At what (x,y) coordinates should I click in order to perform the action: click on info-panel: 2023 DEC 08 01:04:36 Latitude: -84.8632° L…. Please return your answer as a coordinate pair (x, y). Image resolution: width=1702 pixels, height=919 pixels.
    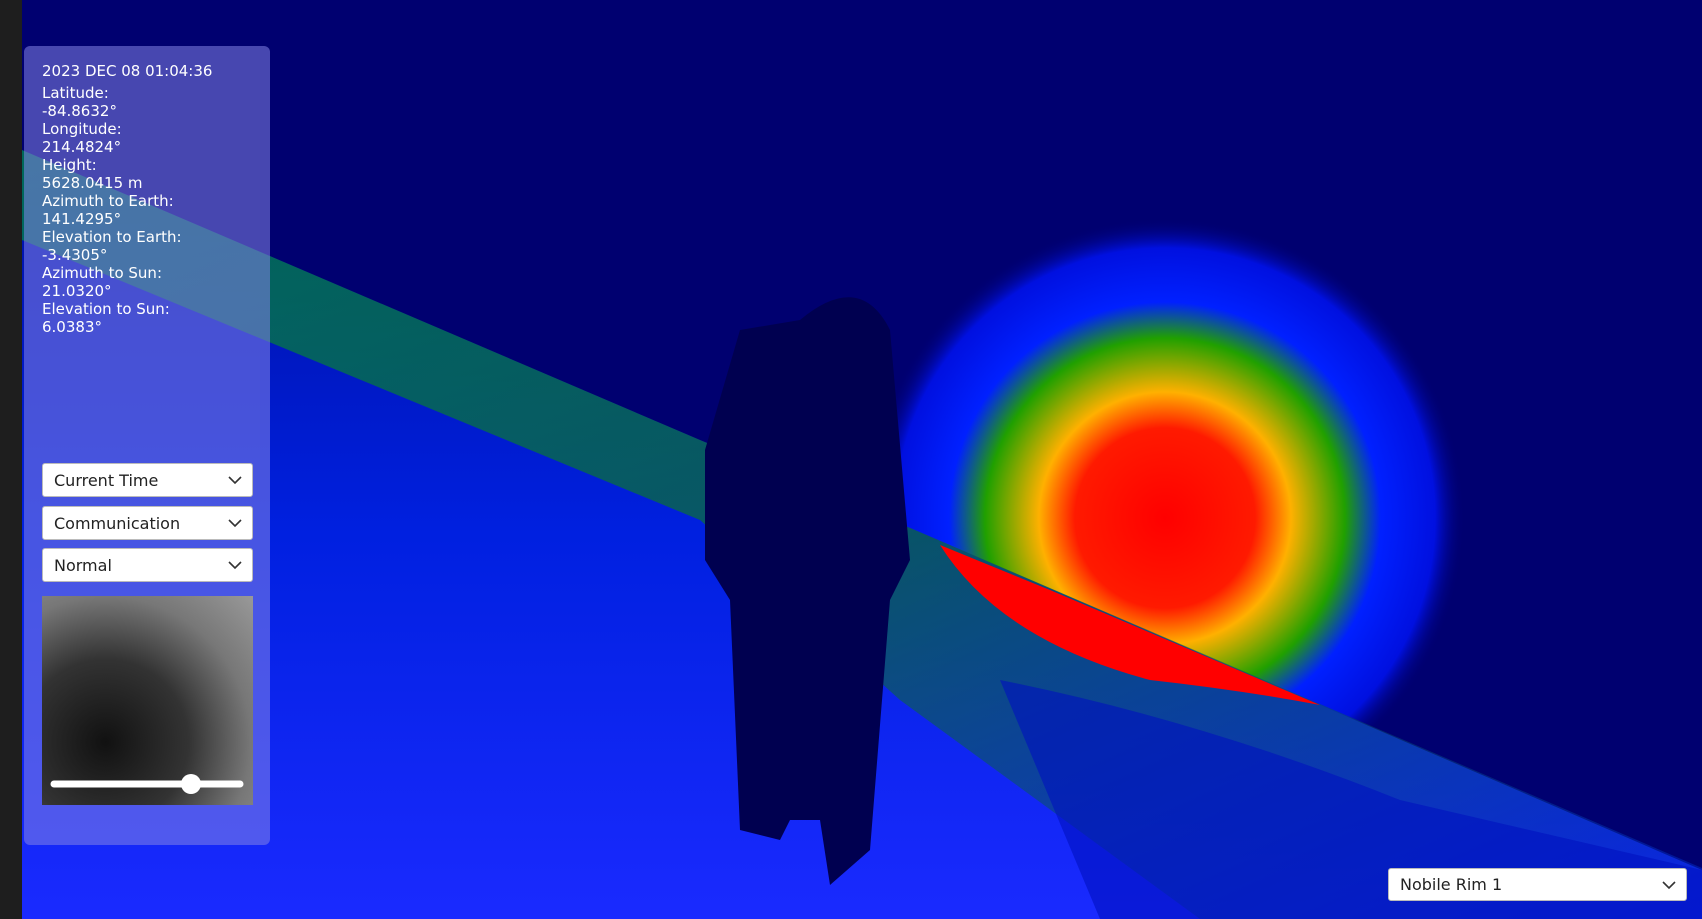
    Looking at the image, I should click on (147, 445).